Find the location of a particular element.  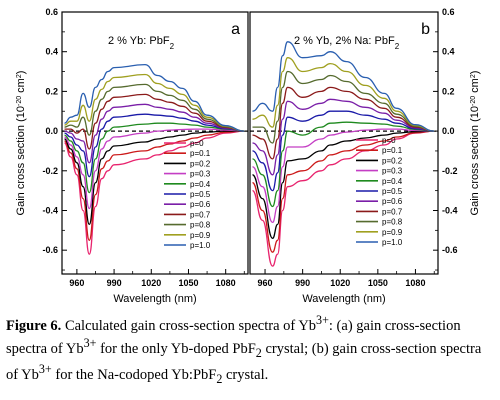

panel-title: 2 % Yb, 2% Na: PbF2 is located at coordinates (347, 43).